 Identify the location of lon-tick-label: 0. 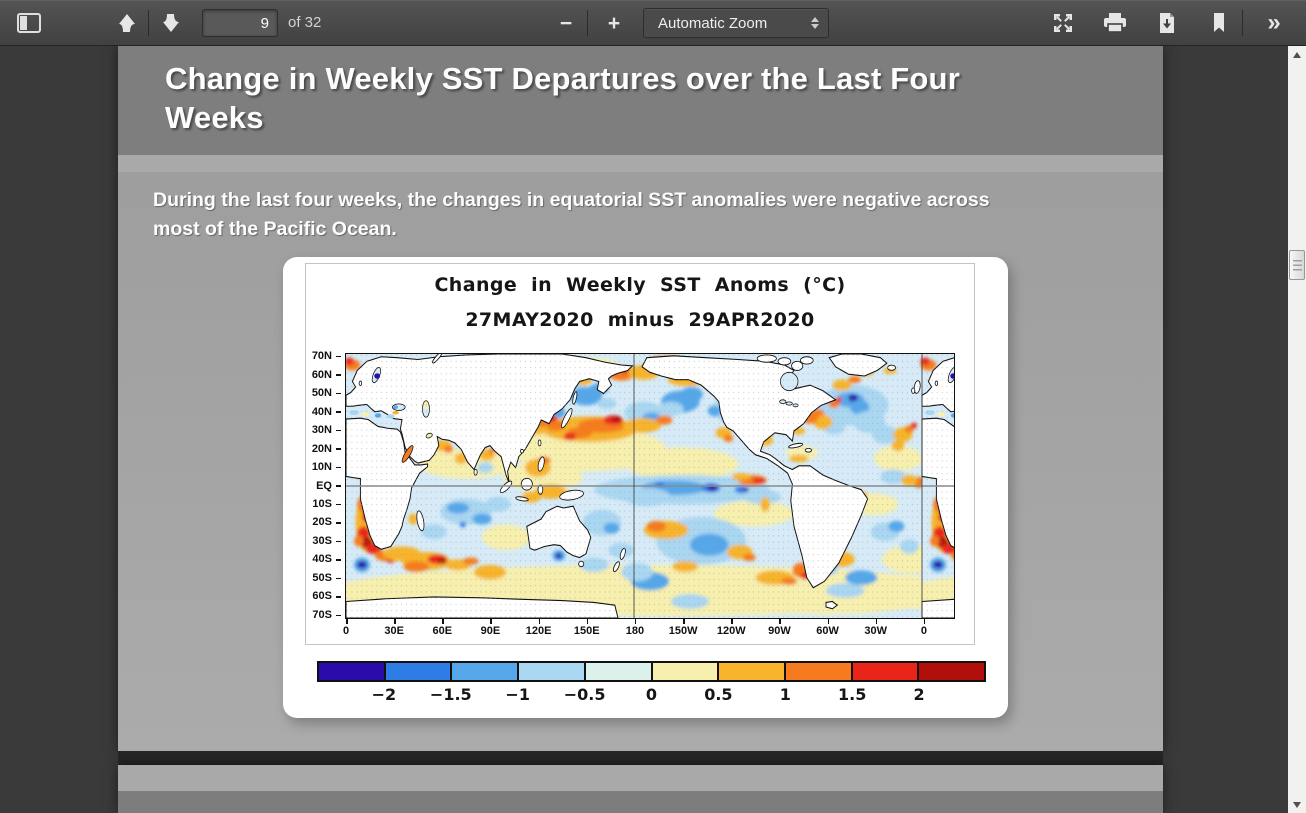
(923, 631).